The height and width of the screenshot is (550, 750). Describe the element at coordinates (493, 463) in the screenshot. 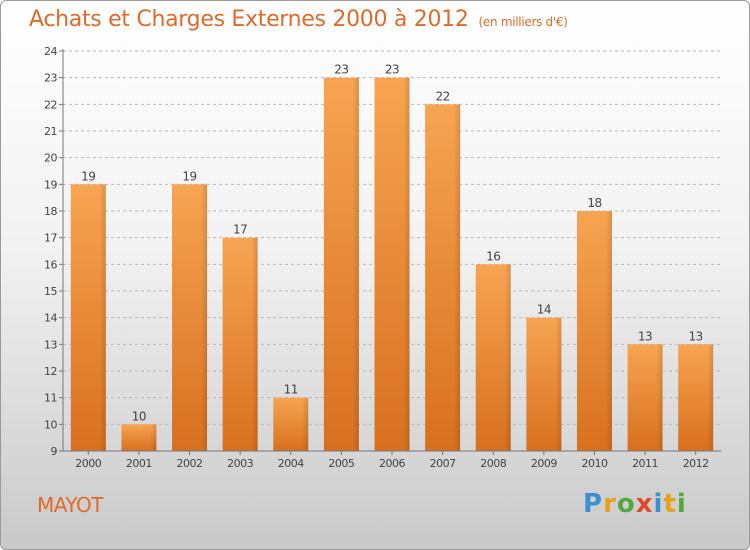

I see `x-tick-label: 2008` at that location.